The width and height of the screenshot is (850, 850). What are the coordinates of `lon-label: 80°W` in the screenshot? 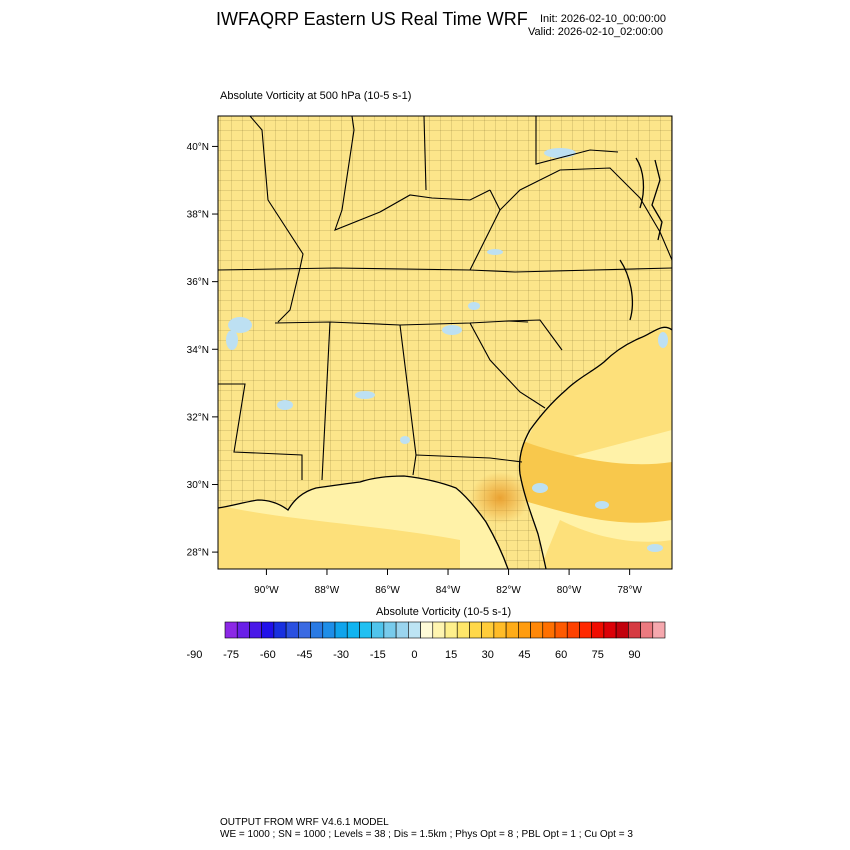 It's located at (569, 590).